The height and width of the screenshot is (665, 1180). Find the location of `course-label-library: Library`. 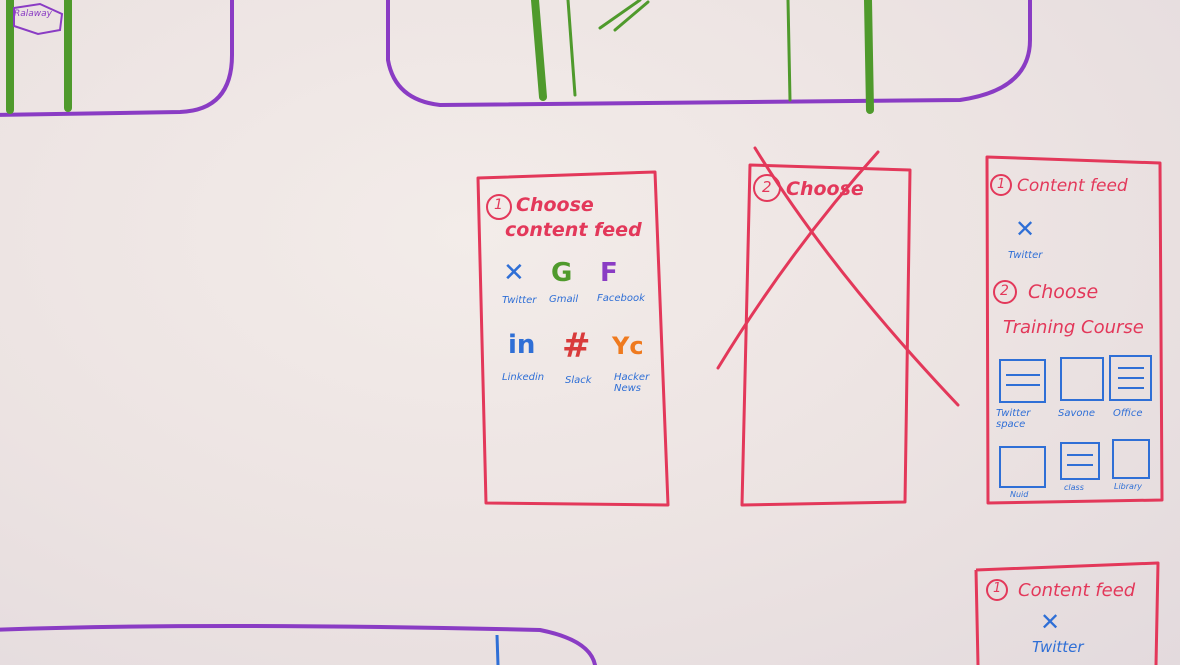

course-label-library: Library is located at coordinates (1128, 486).